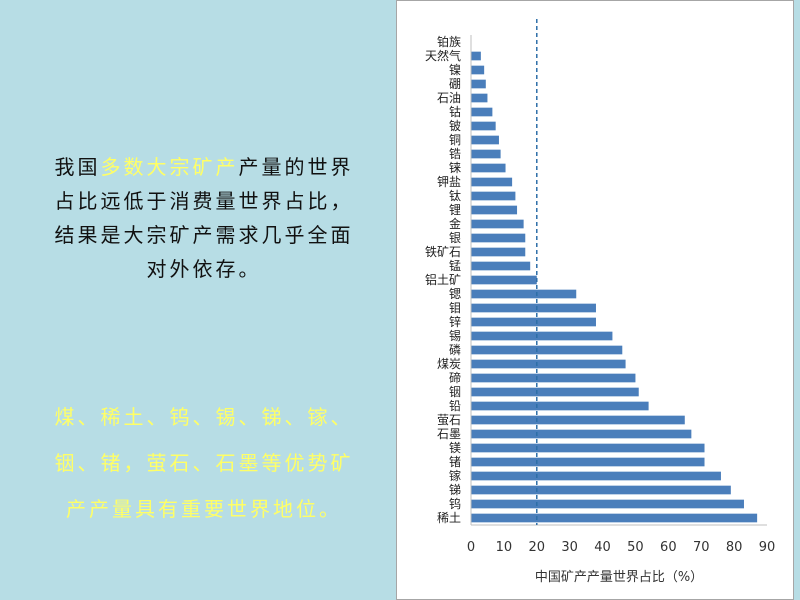 This screenshot has height=600, width=800. Describe the element at coordinates (560, 406) in the screenshot. I see `bar-铅` at that location.